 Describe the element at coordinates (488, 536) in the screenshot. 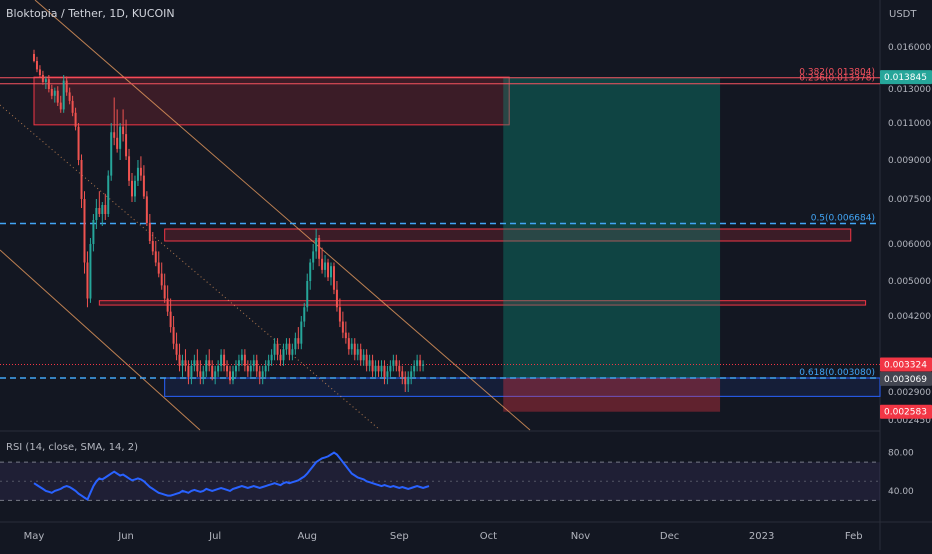

I see `x-tick-5: Oct` at that location.